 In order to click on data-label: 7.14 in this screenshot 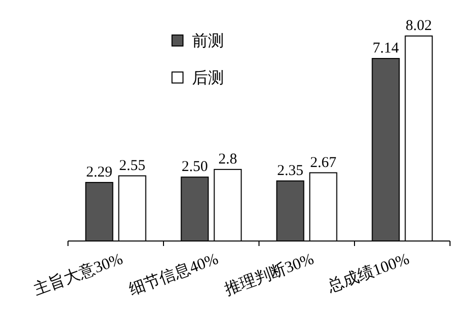, I will do `click(386, 48)`.